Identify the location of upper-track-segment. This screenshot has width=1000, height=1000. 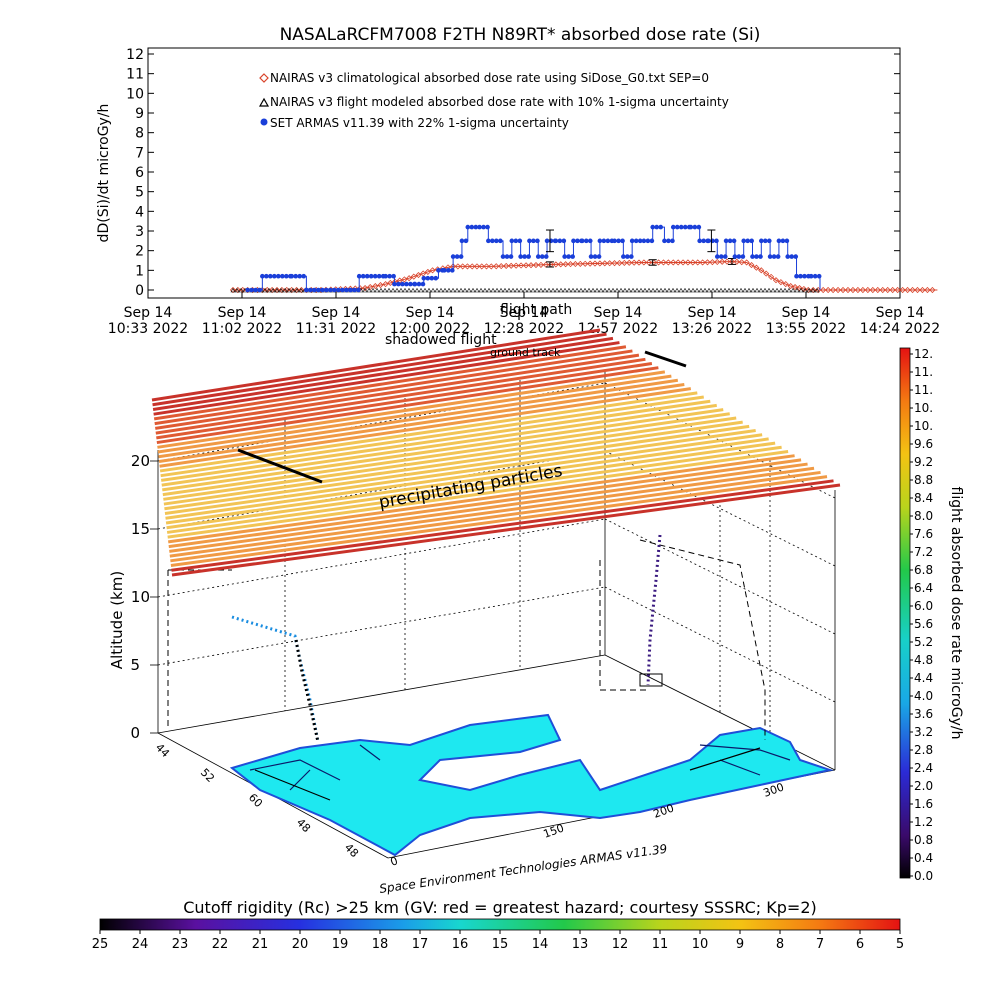
(462, 417).